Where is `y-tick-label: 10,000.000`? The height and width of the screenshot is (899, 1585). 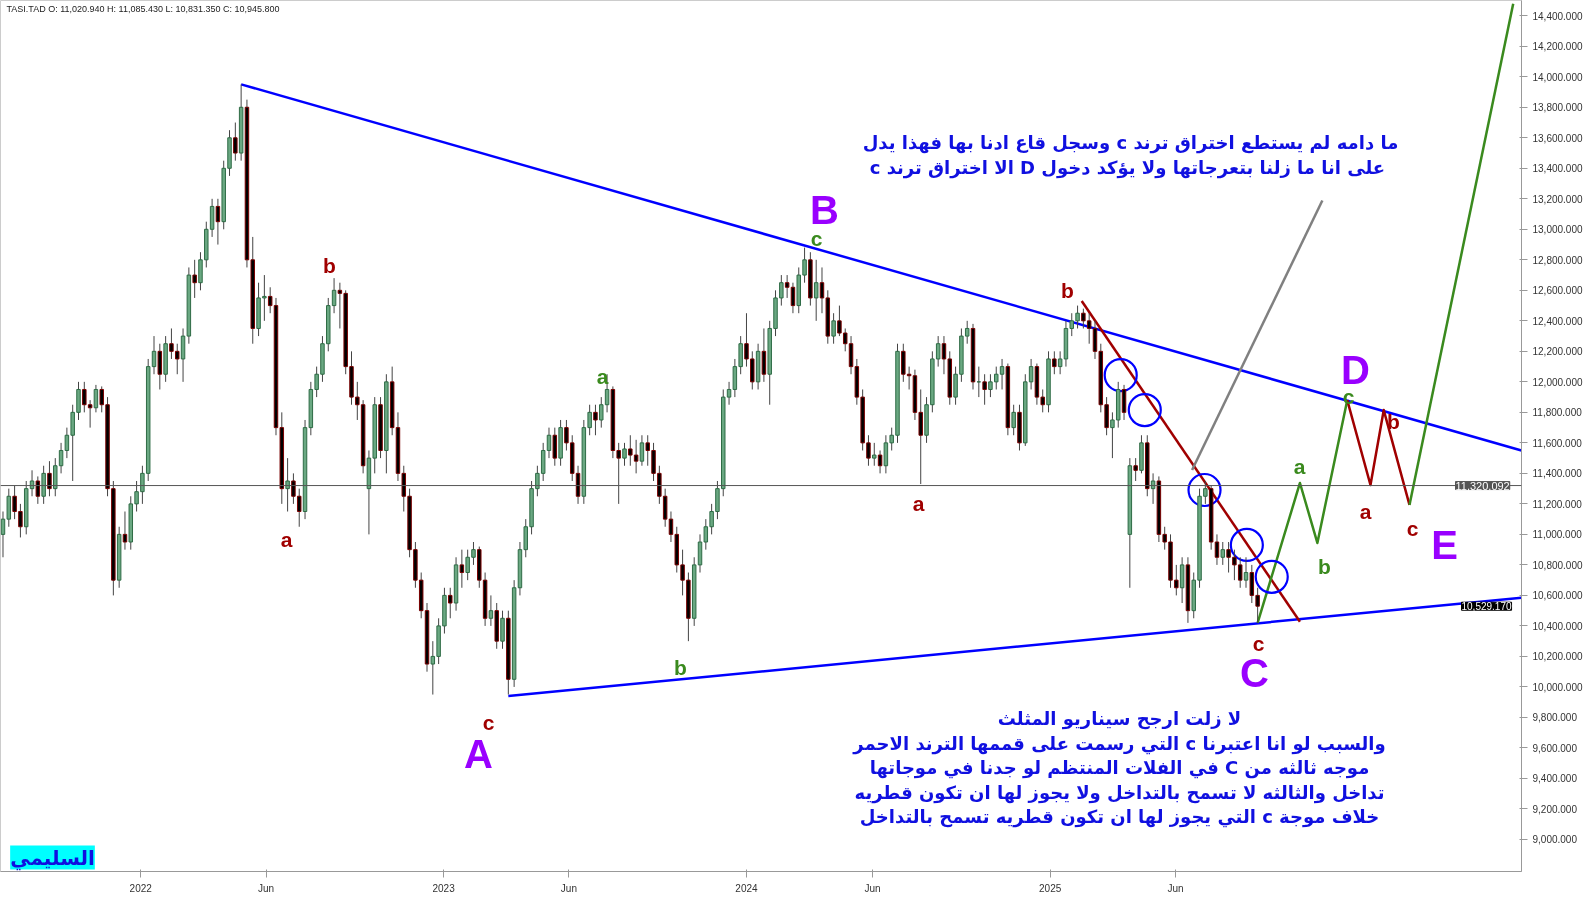 y-tick-label: 10,000.000 is located at coordinates (1557, 687).